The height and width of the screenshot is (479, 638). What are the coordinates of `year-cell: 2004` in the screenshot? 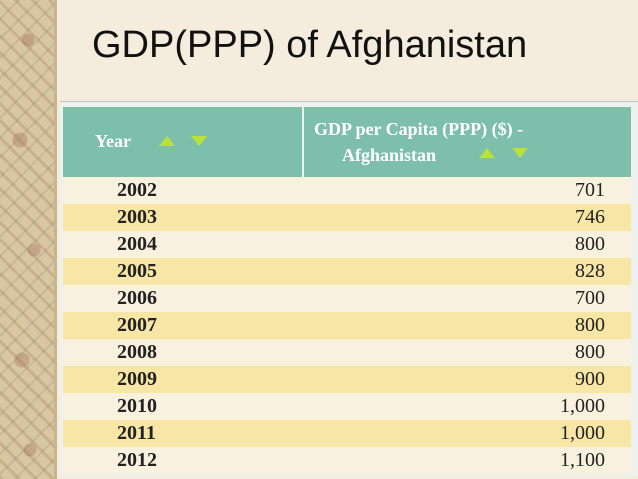 It's located at (137, 244).